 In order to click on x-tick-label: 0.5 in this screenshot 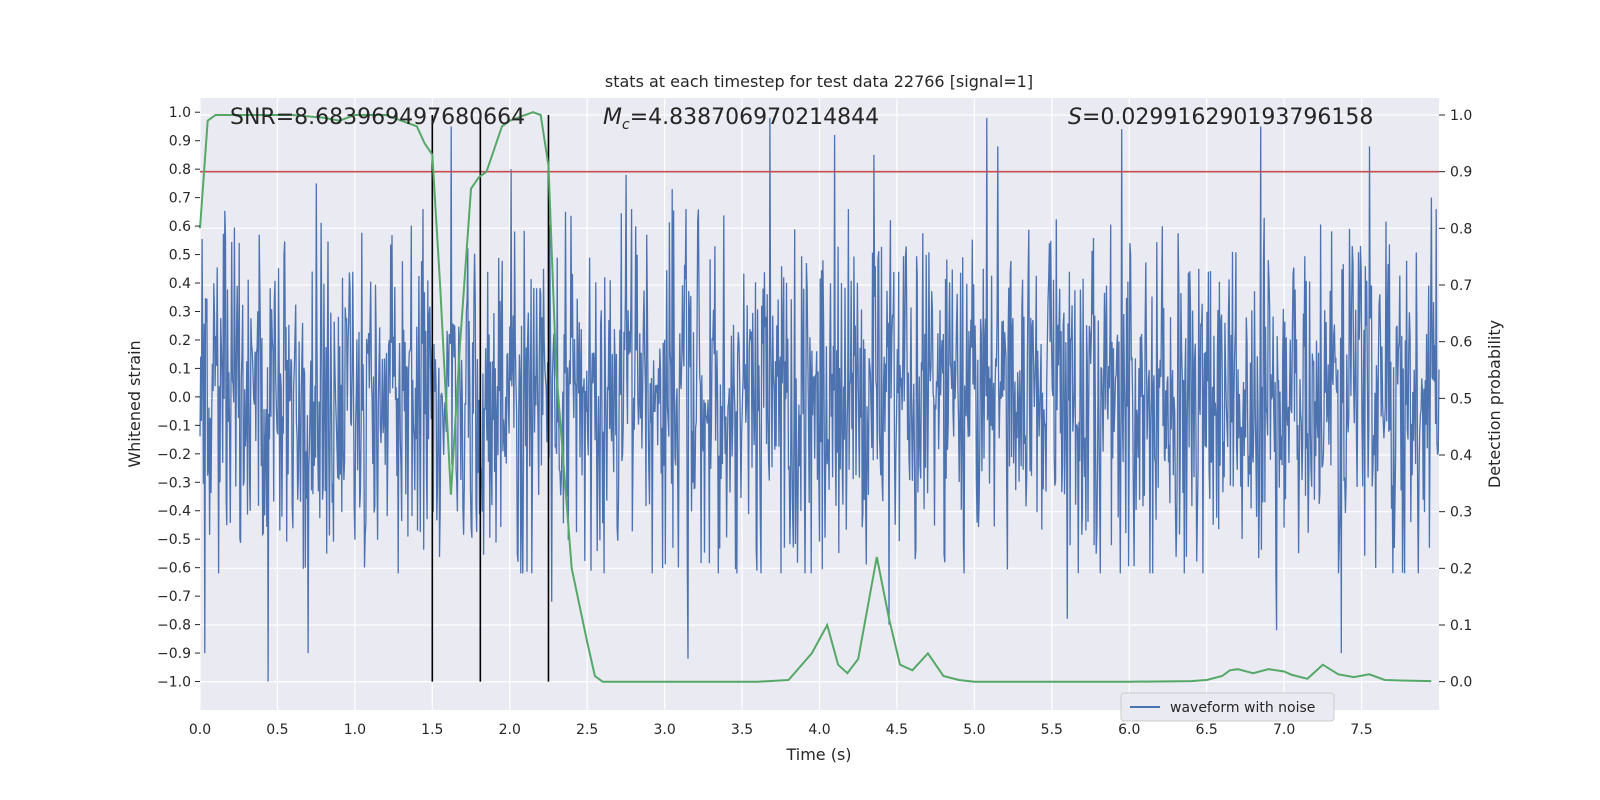, I will do `click(277, 730)`.